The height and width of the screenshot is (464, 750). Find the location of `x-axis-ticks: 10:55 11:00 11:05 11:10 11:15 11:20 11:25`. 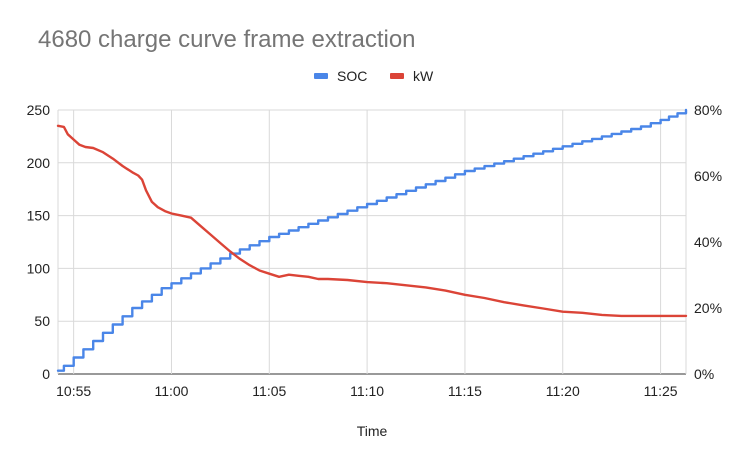

x-axis-ticks: 10:55 11:00 11:05 11:10 11:15 11:20 11:25 is located at coordinates (367, 391).